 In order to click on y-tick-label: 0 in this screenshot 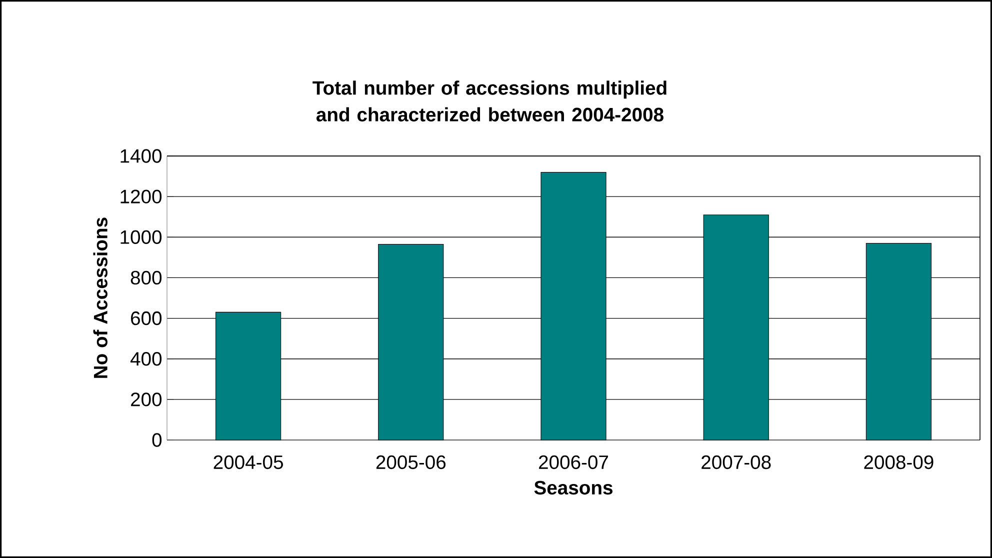, I will do `click(157, 440)`.